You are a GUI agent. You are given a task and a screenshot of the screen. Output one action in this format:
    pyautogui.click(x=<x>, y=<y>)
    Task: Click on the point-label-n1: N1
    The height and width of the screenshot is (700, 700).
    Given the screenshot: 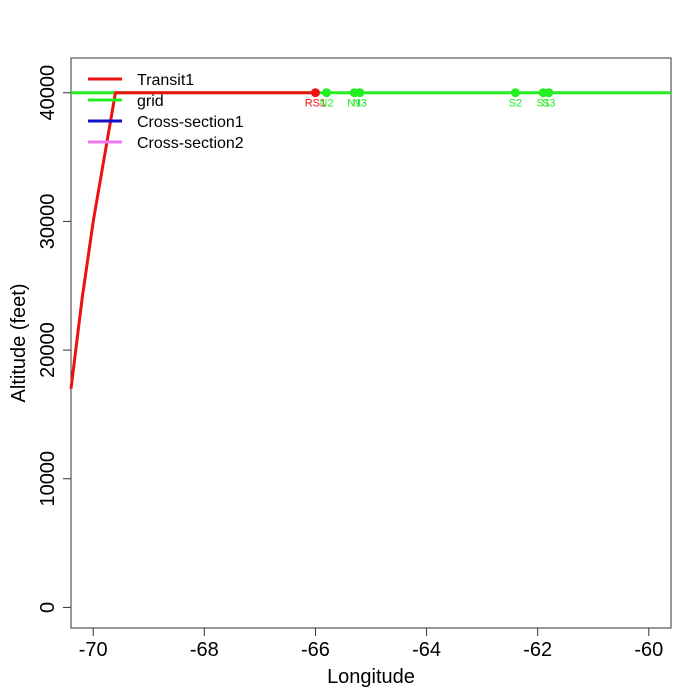 What is the action you would take?
    pyautogui.click(x=354, y=104)
    